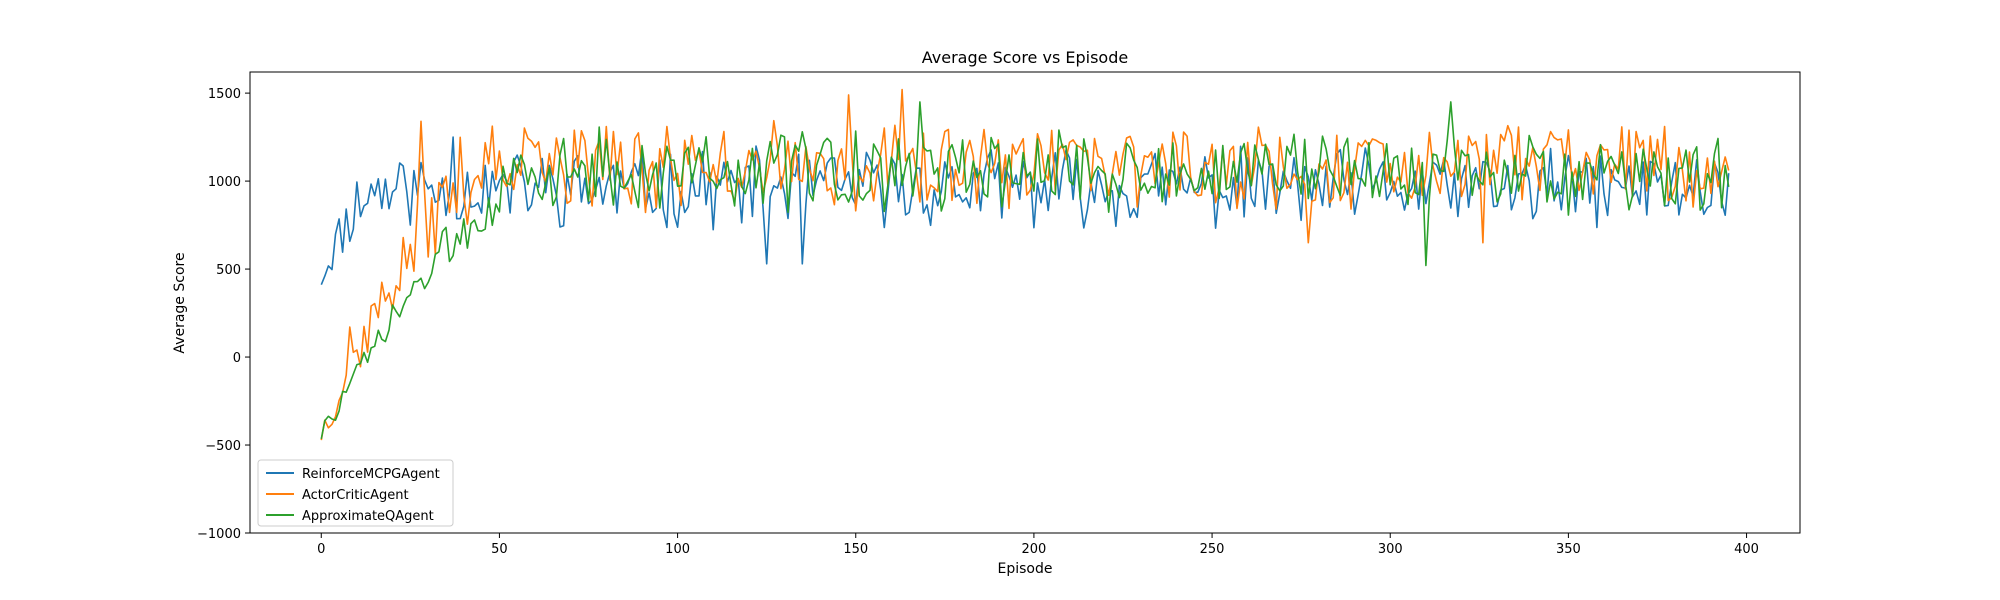  What do you see at coordinates (499, 549) in the screenshot?
I see `x-tick-label: 50` at bounding box center [499, 549].